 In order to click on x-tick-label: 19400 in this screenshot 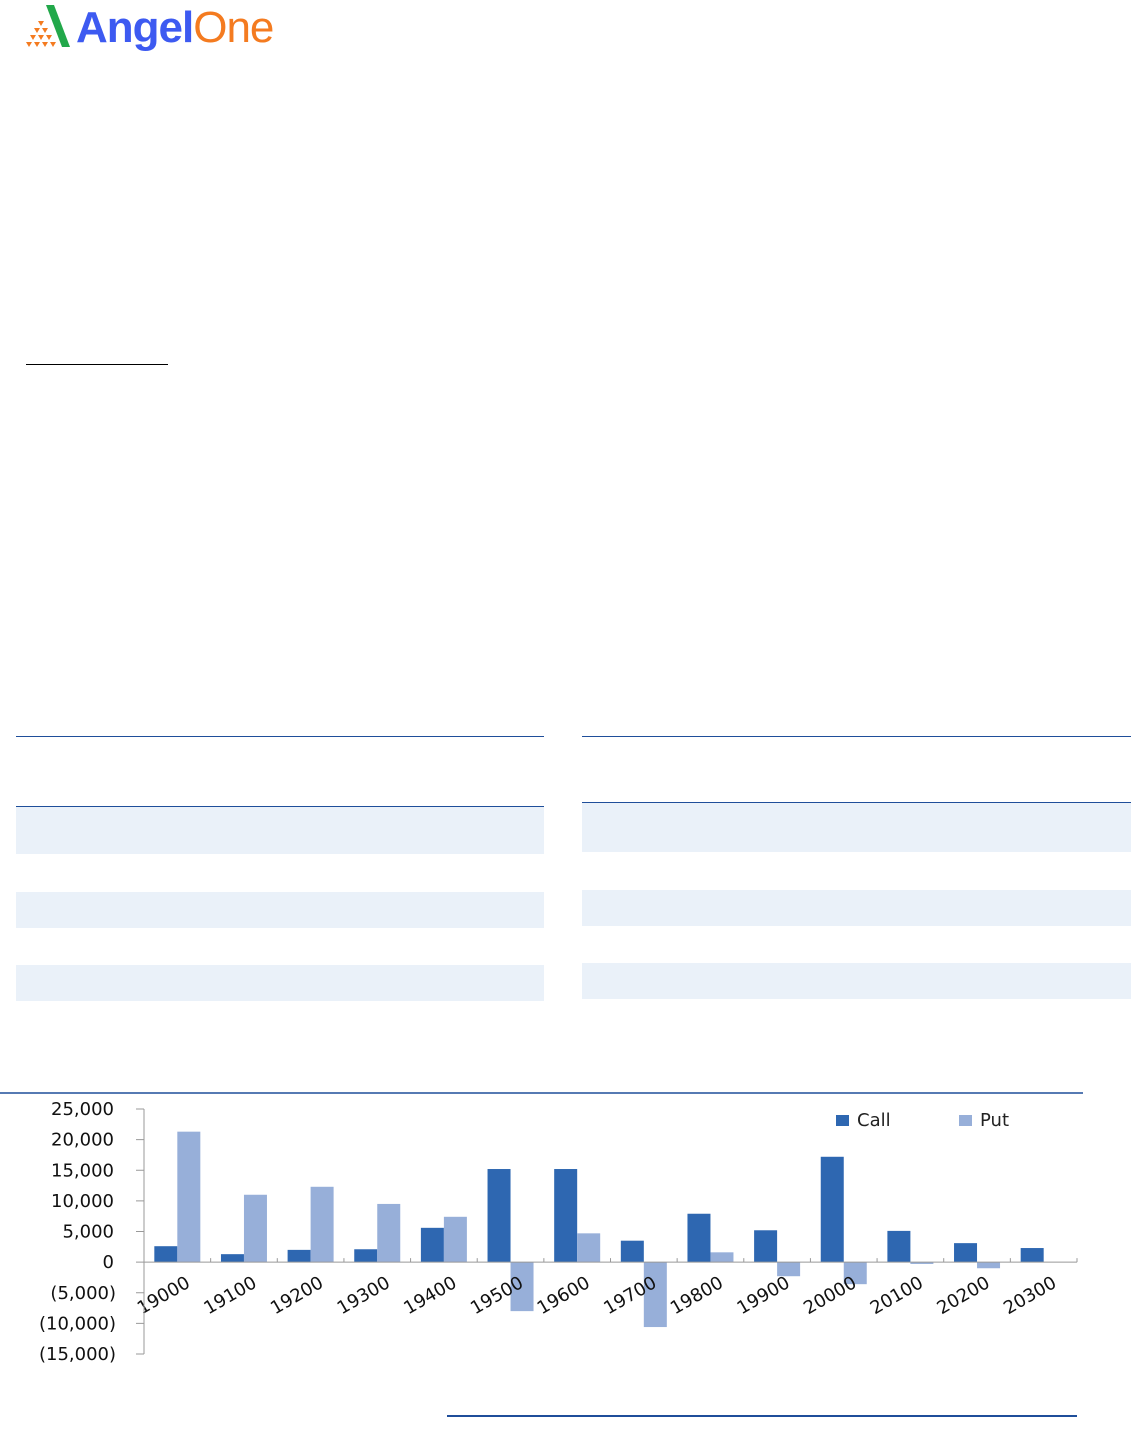, I will do `click(430, 1295)`.